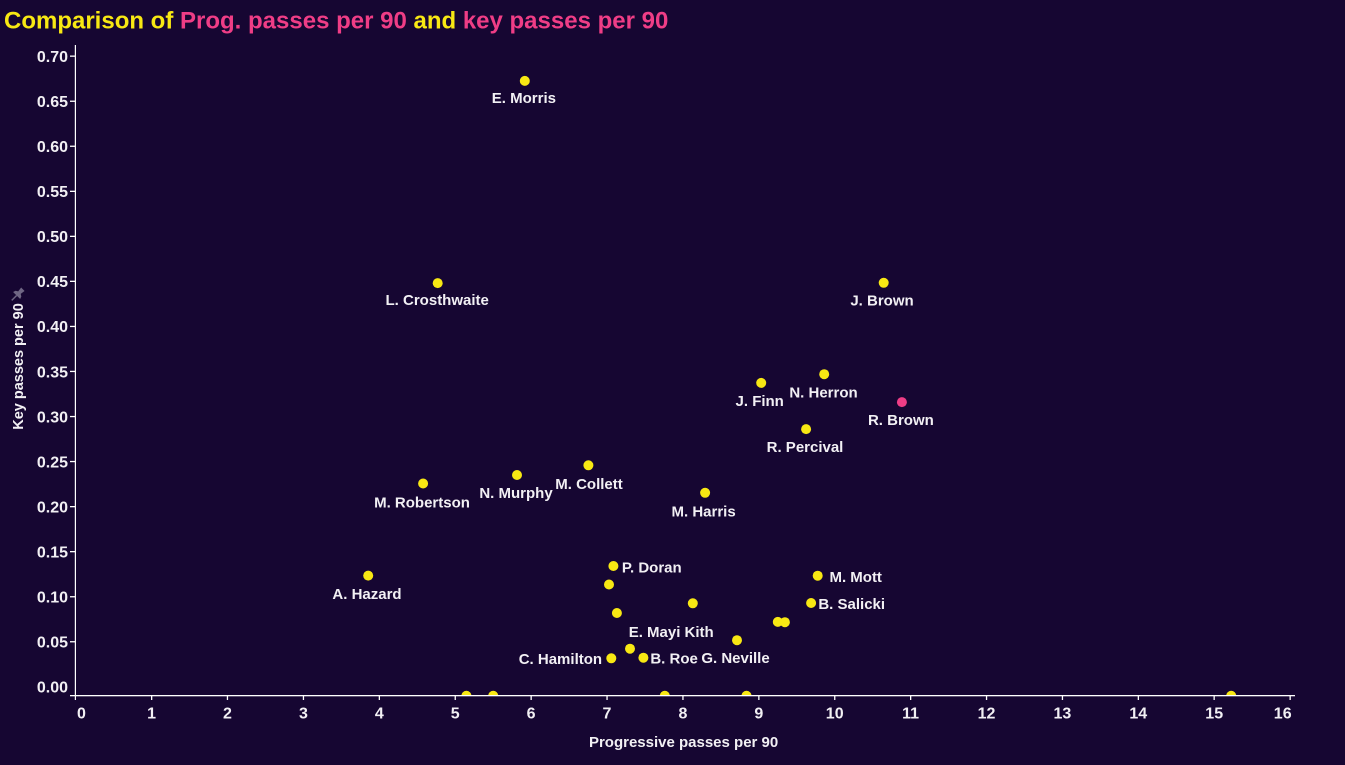  I want to click on svg-text: 11, so click(910, 714).